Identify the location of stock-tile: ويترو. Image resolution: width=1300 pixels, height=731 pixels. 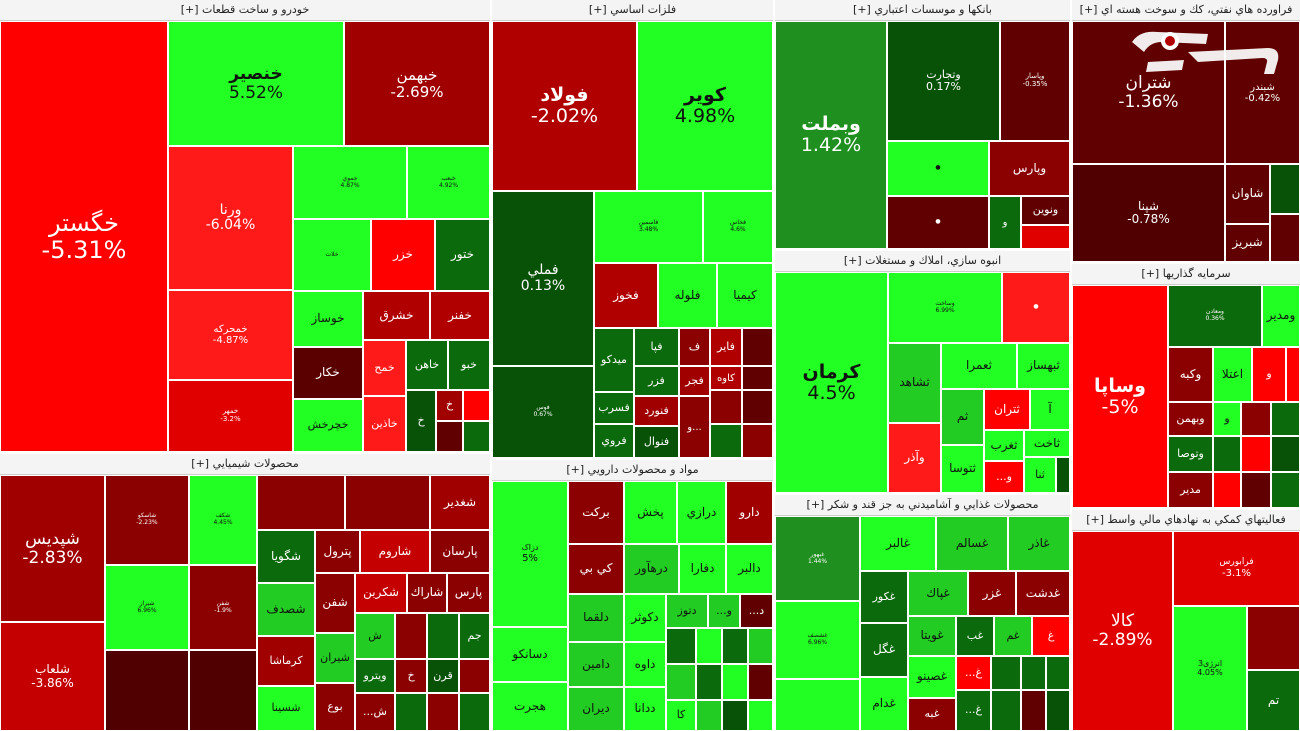
(375, 676).